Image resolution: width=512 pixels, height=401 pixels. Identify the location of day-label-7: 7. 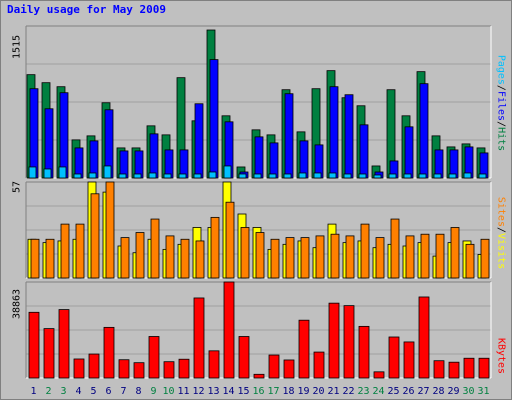
(123, 391).